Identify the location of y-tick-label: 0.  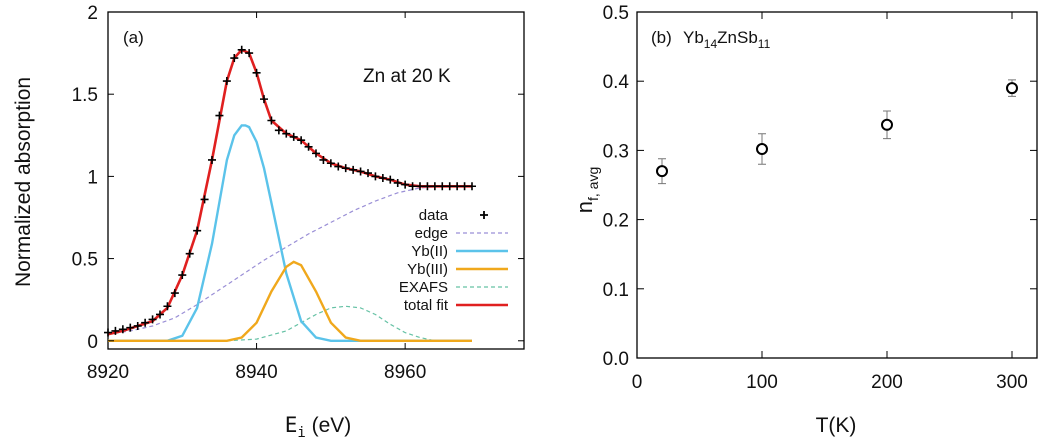
(92, 342).